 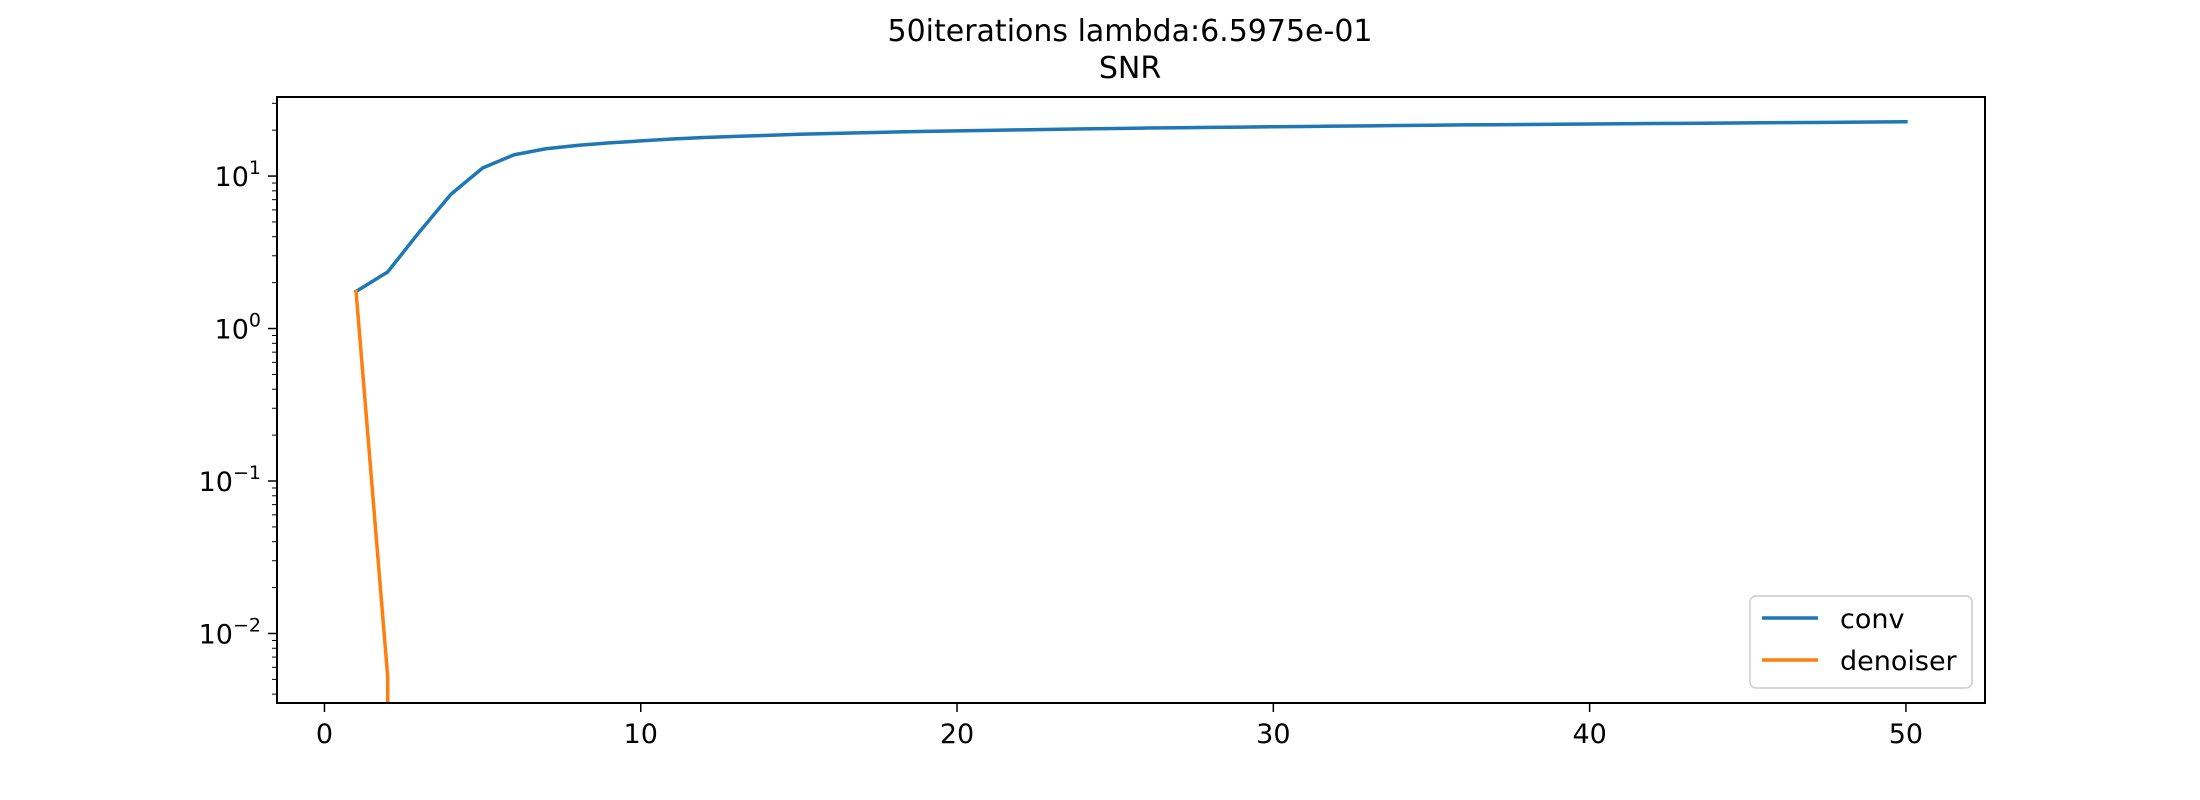 What do you see at coordinates (1129, 31) in the screenshot?
I see `chart-title: 50iterations lambda:6.5975e-01` at bounding box center [1129, 31].